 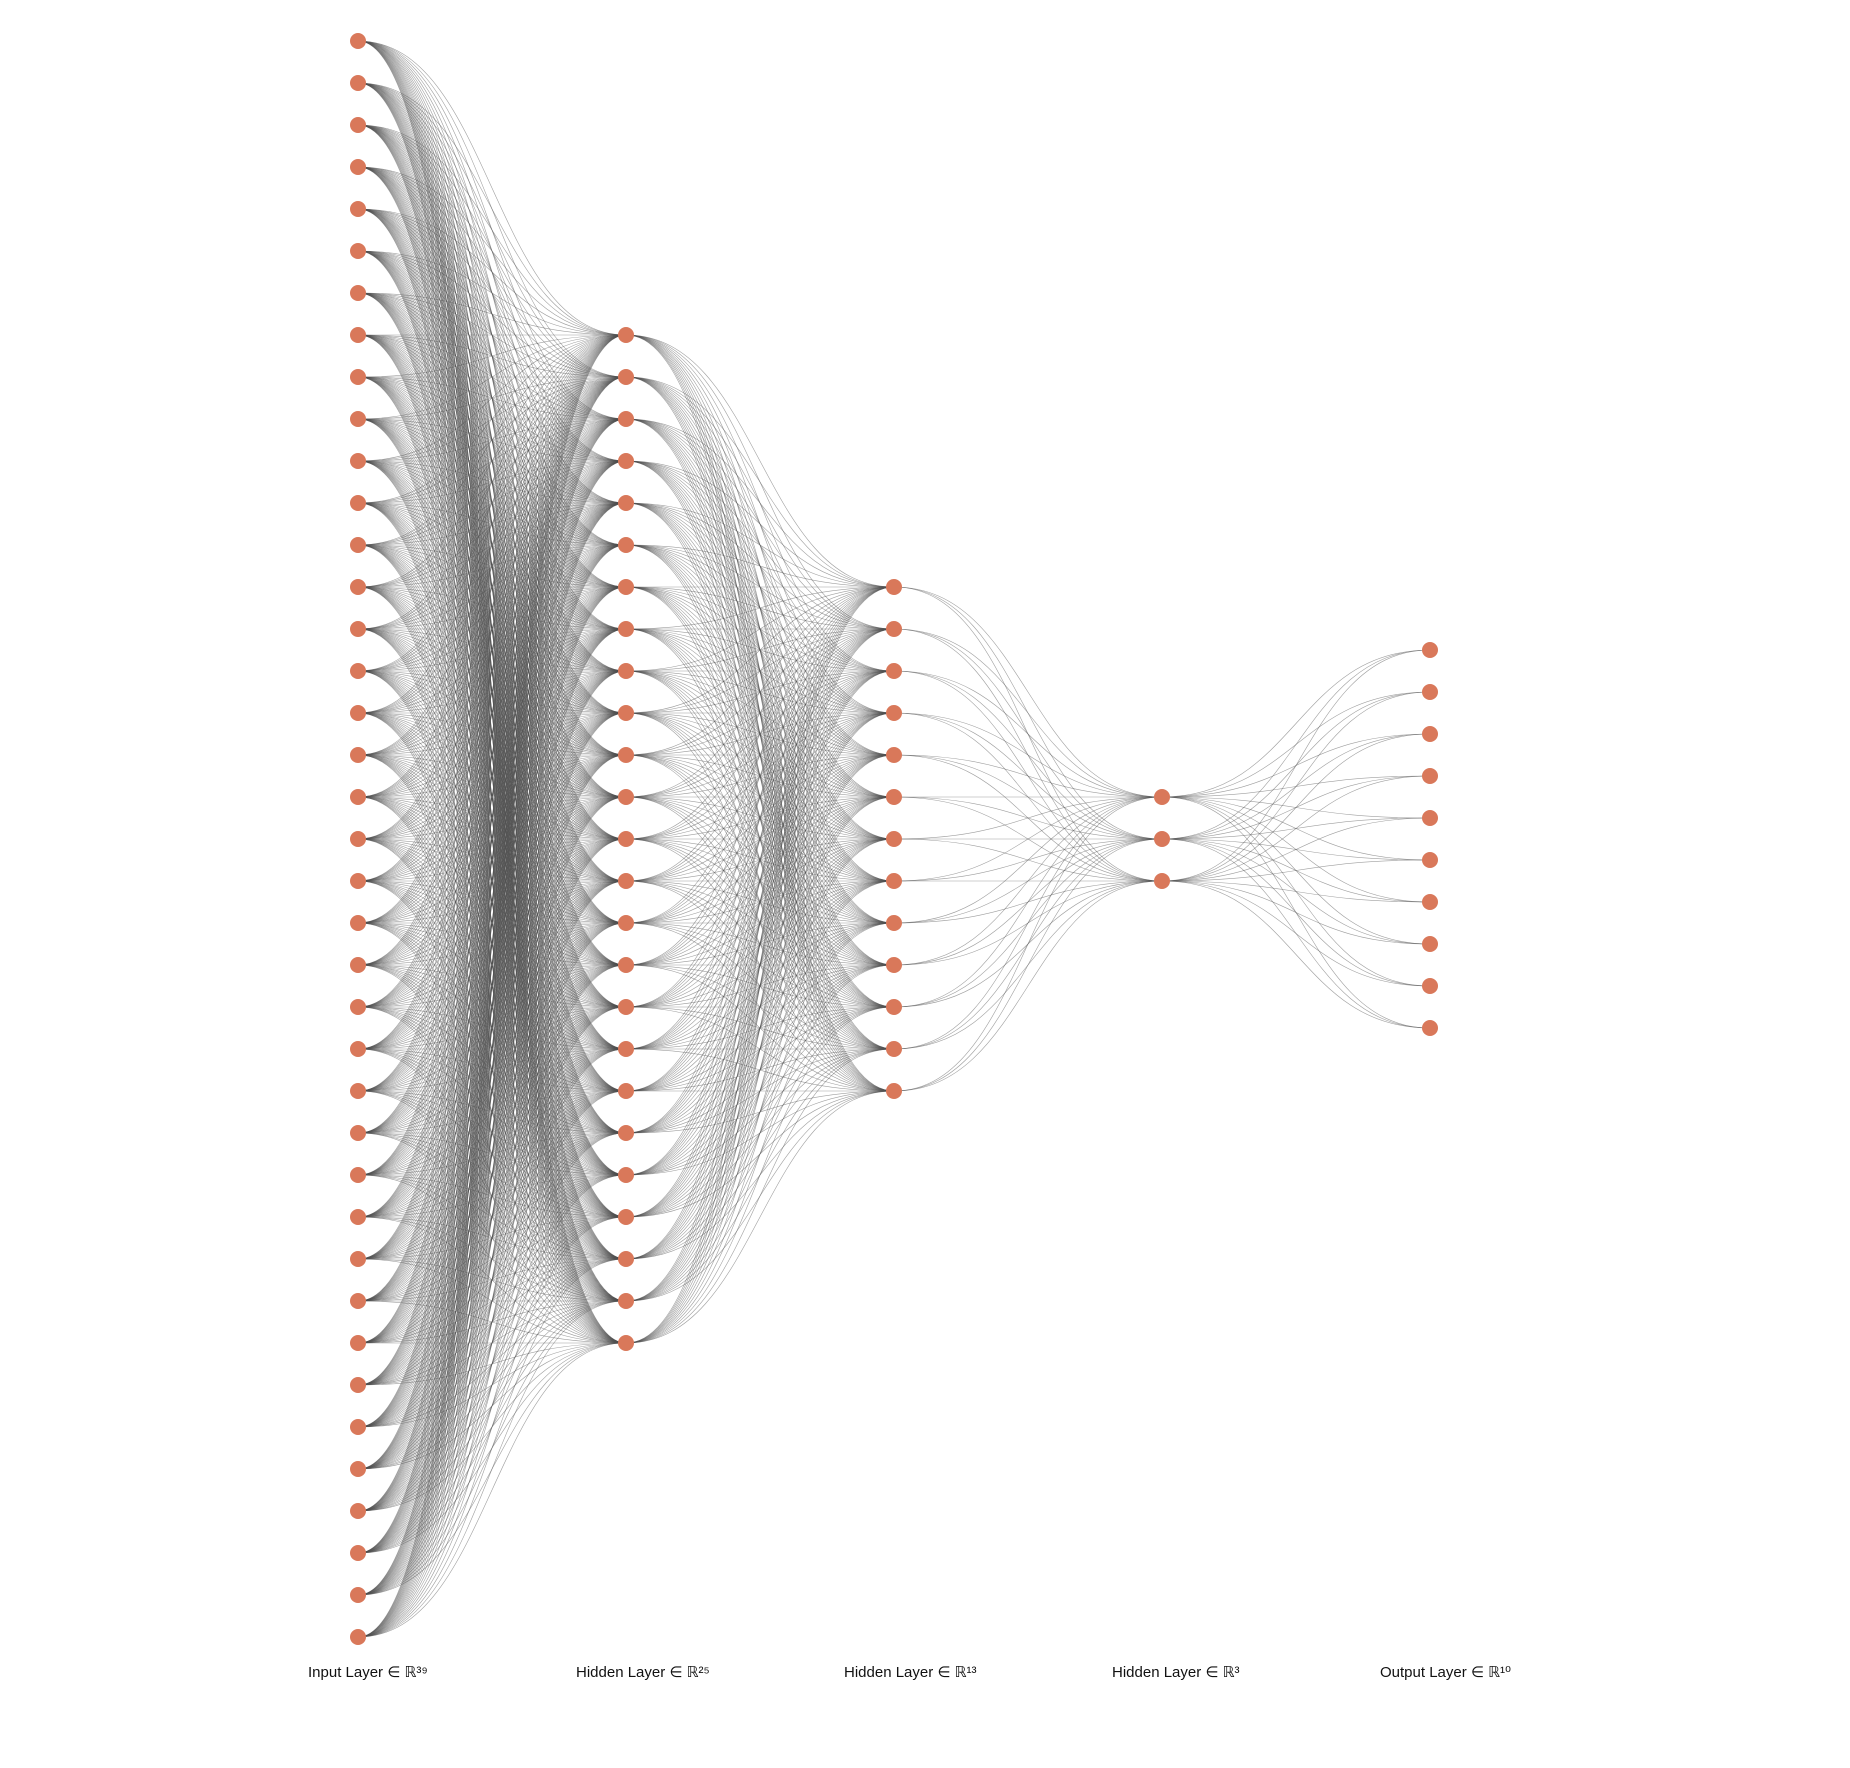 I want to click on layer-label-input: Input Layer ∈ ℝ³⁹, so click(x=368, y=1672).